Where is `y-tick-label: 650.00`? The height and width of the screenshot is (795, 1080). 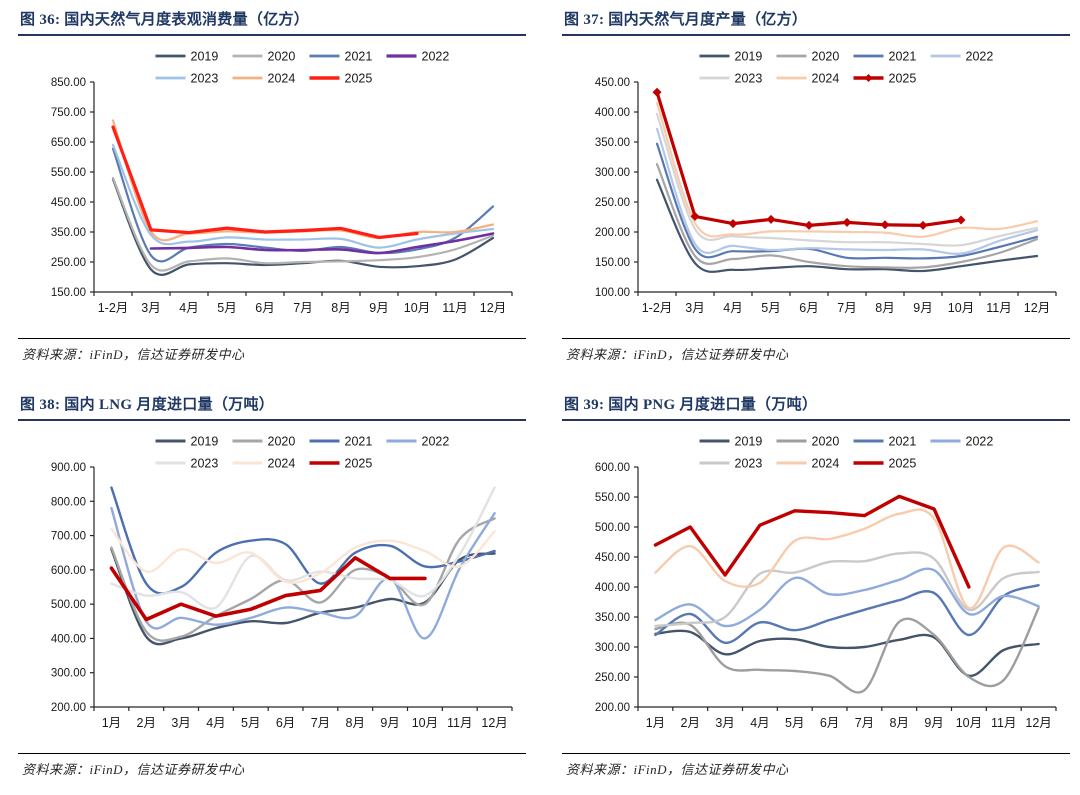 y-tick-label: 650.00 is located at coordinates (68, 143).